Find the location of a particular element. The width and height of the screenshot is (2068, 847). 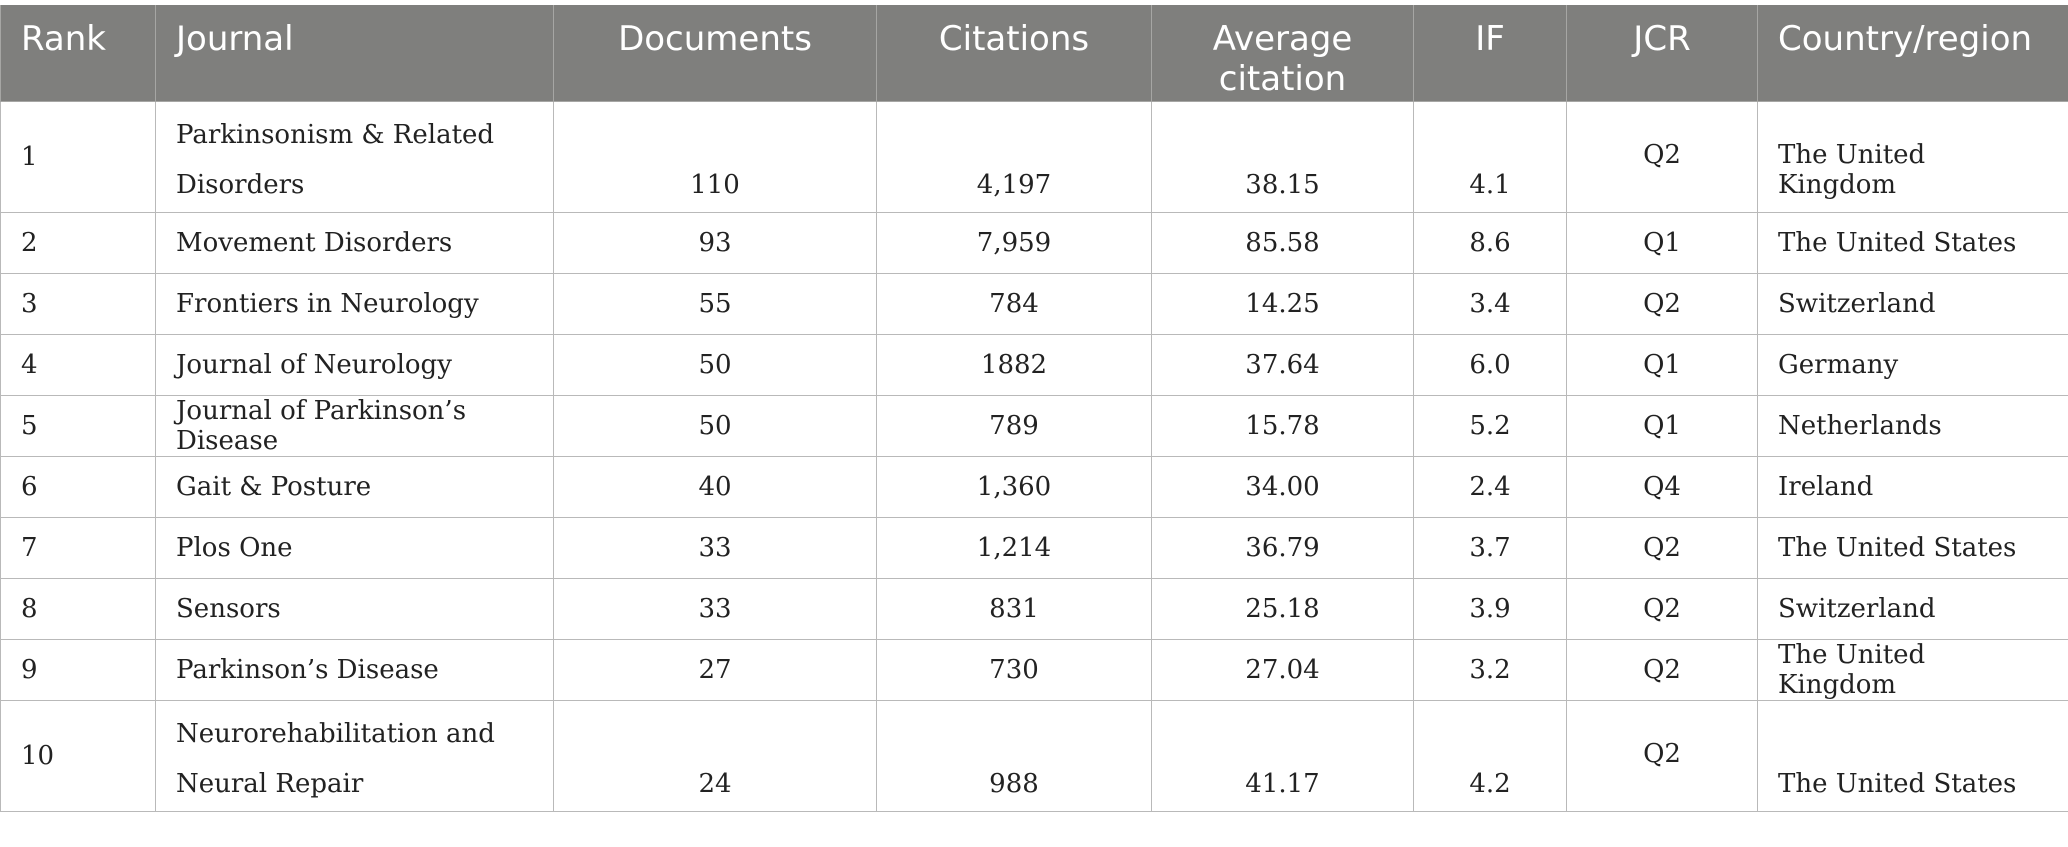

header-jcr: JCR is located at coordinates (1662, 53).